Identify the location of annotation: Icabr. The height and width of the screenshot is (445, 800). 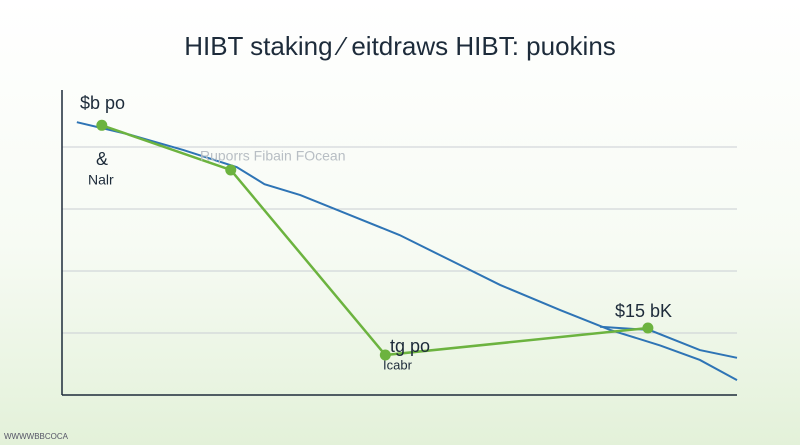
(398, 364).